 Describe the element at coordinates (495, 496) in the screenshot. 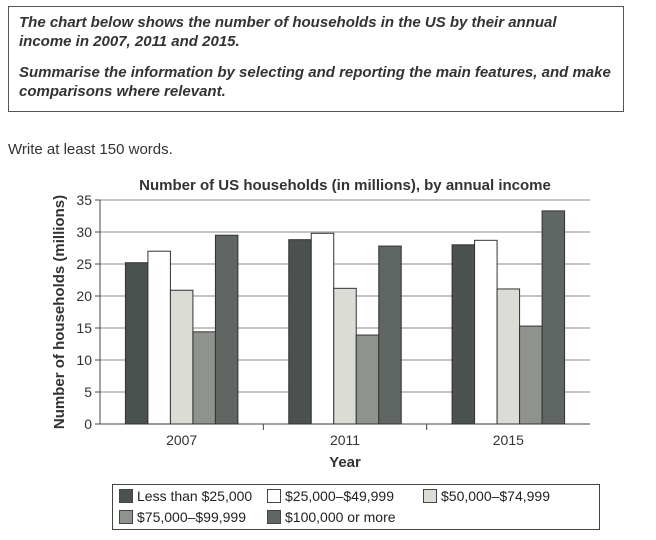

I see `legend-label: $50,000–$74,999` at that location.